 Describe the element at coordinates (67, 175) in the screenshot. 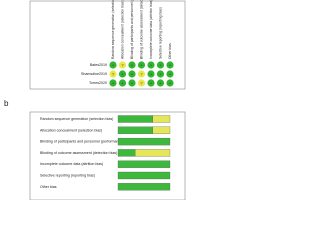

I see `category-label: Selective reporting (reporting bias)` at that location.